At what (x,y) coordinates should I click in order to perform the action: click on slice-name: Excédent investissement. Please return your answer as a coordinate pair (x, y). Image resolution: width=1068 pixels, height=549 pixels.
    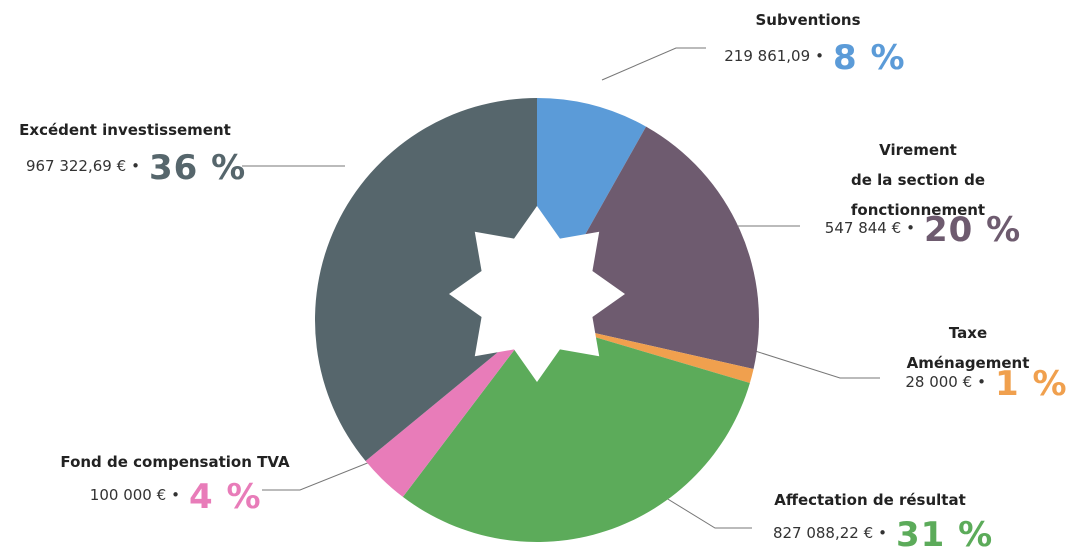
    Looking at the image, I should click on (125, 130).